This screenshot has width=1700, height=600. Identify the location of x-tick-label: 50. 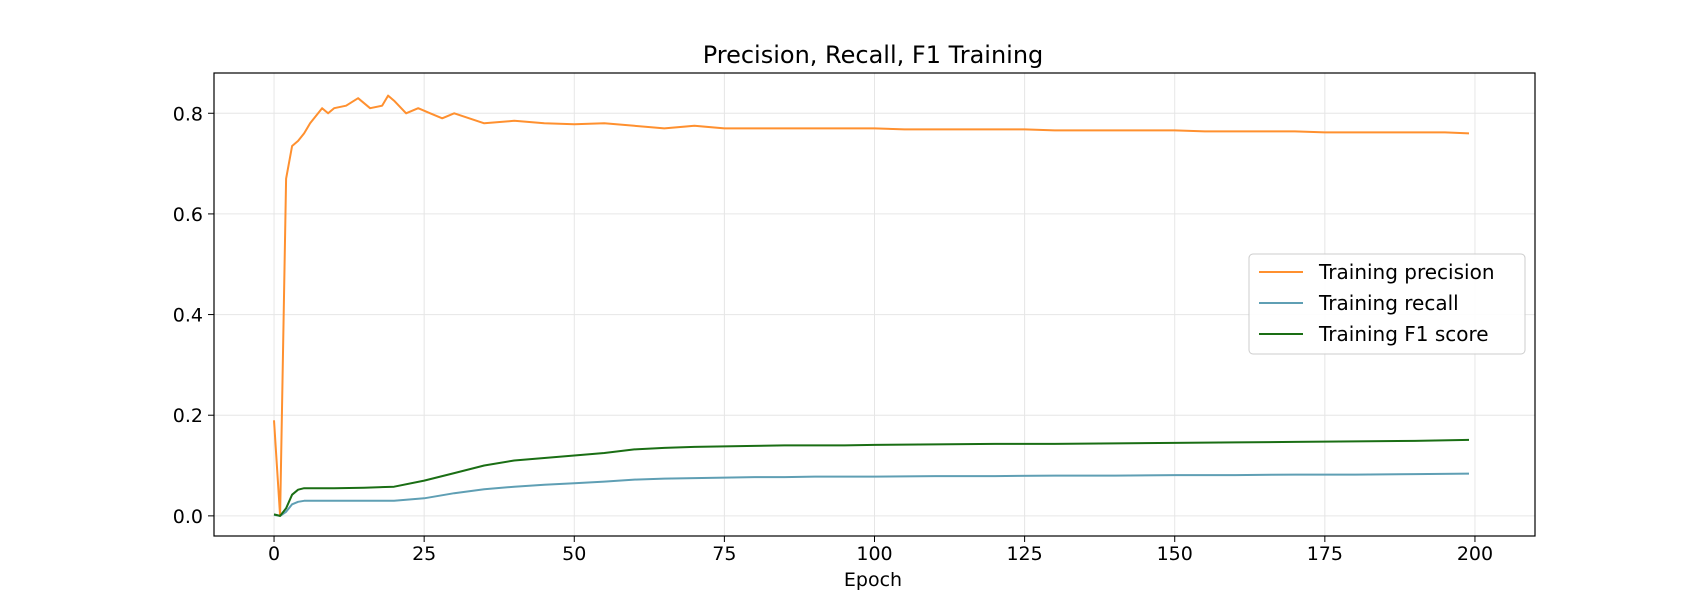
(574, 554).